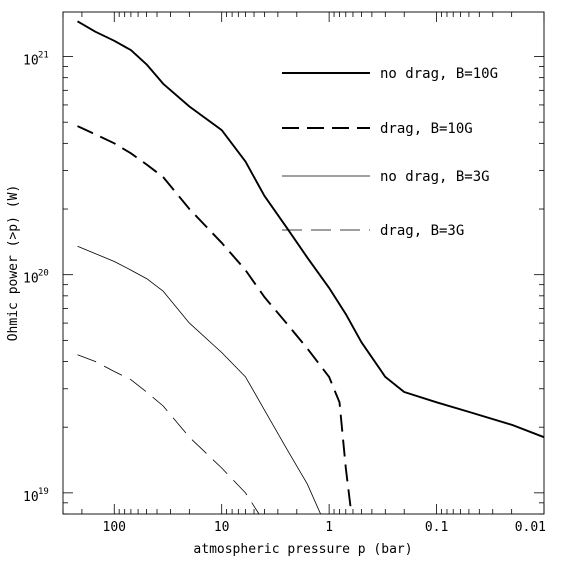  Describe the element at coordinates (422, 231) in the screenshot. I see `legend-label: drag, B=3G` at that location.